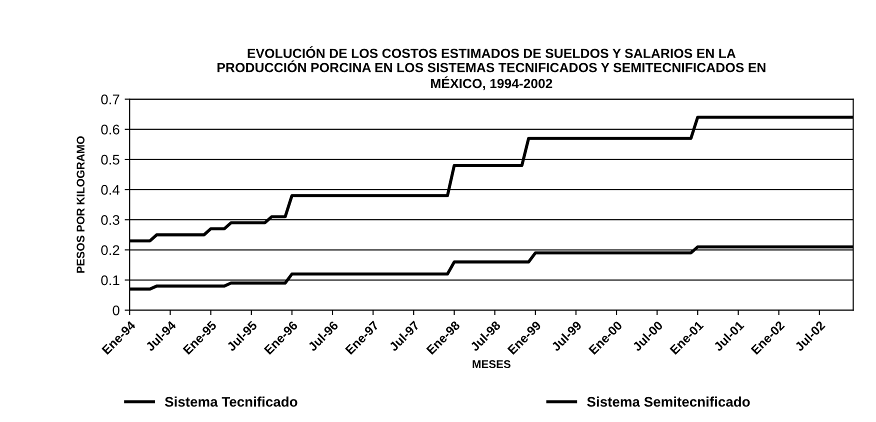  What do you see at coordinates (110, 99) in the screenshot?
I see `y-tick-label: 0.7` at bounding box center [110, 99].